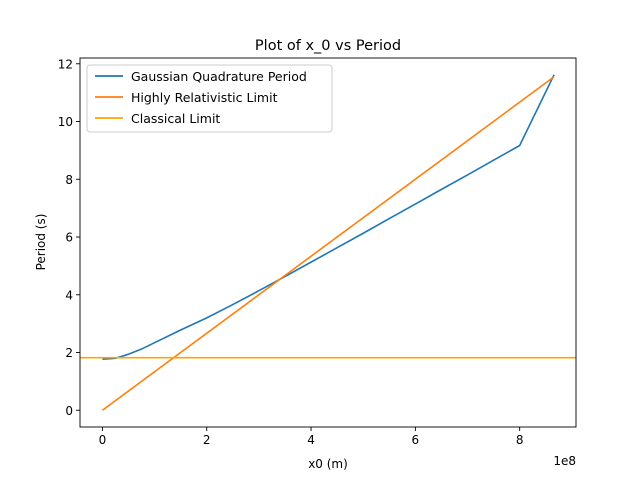  What do you see at coordinates (328, 46) in the screenshot?
I see `chart-title: Plot of x_0 vs Period` at bounding box center [328, 46].